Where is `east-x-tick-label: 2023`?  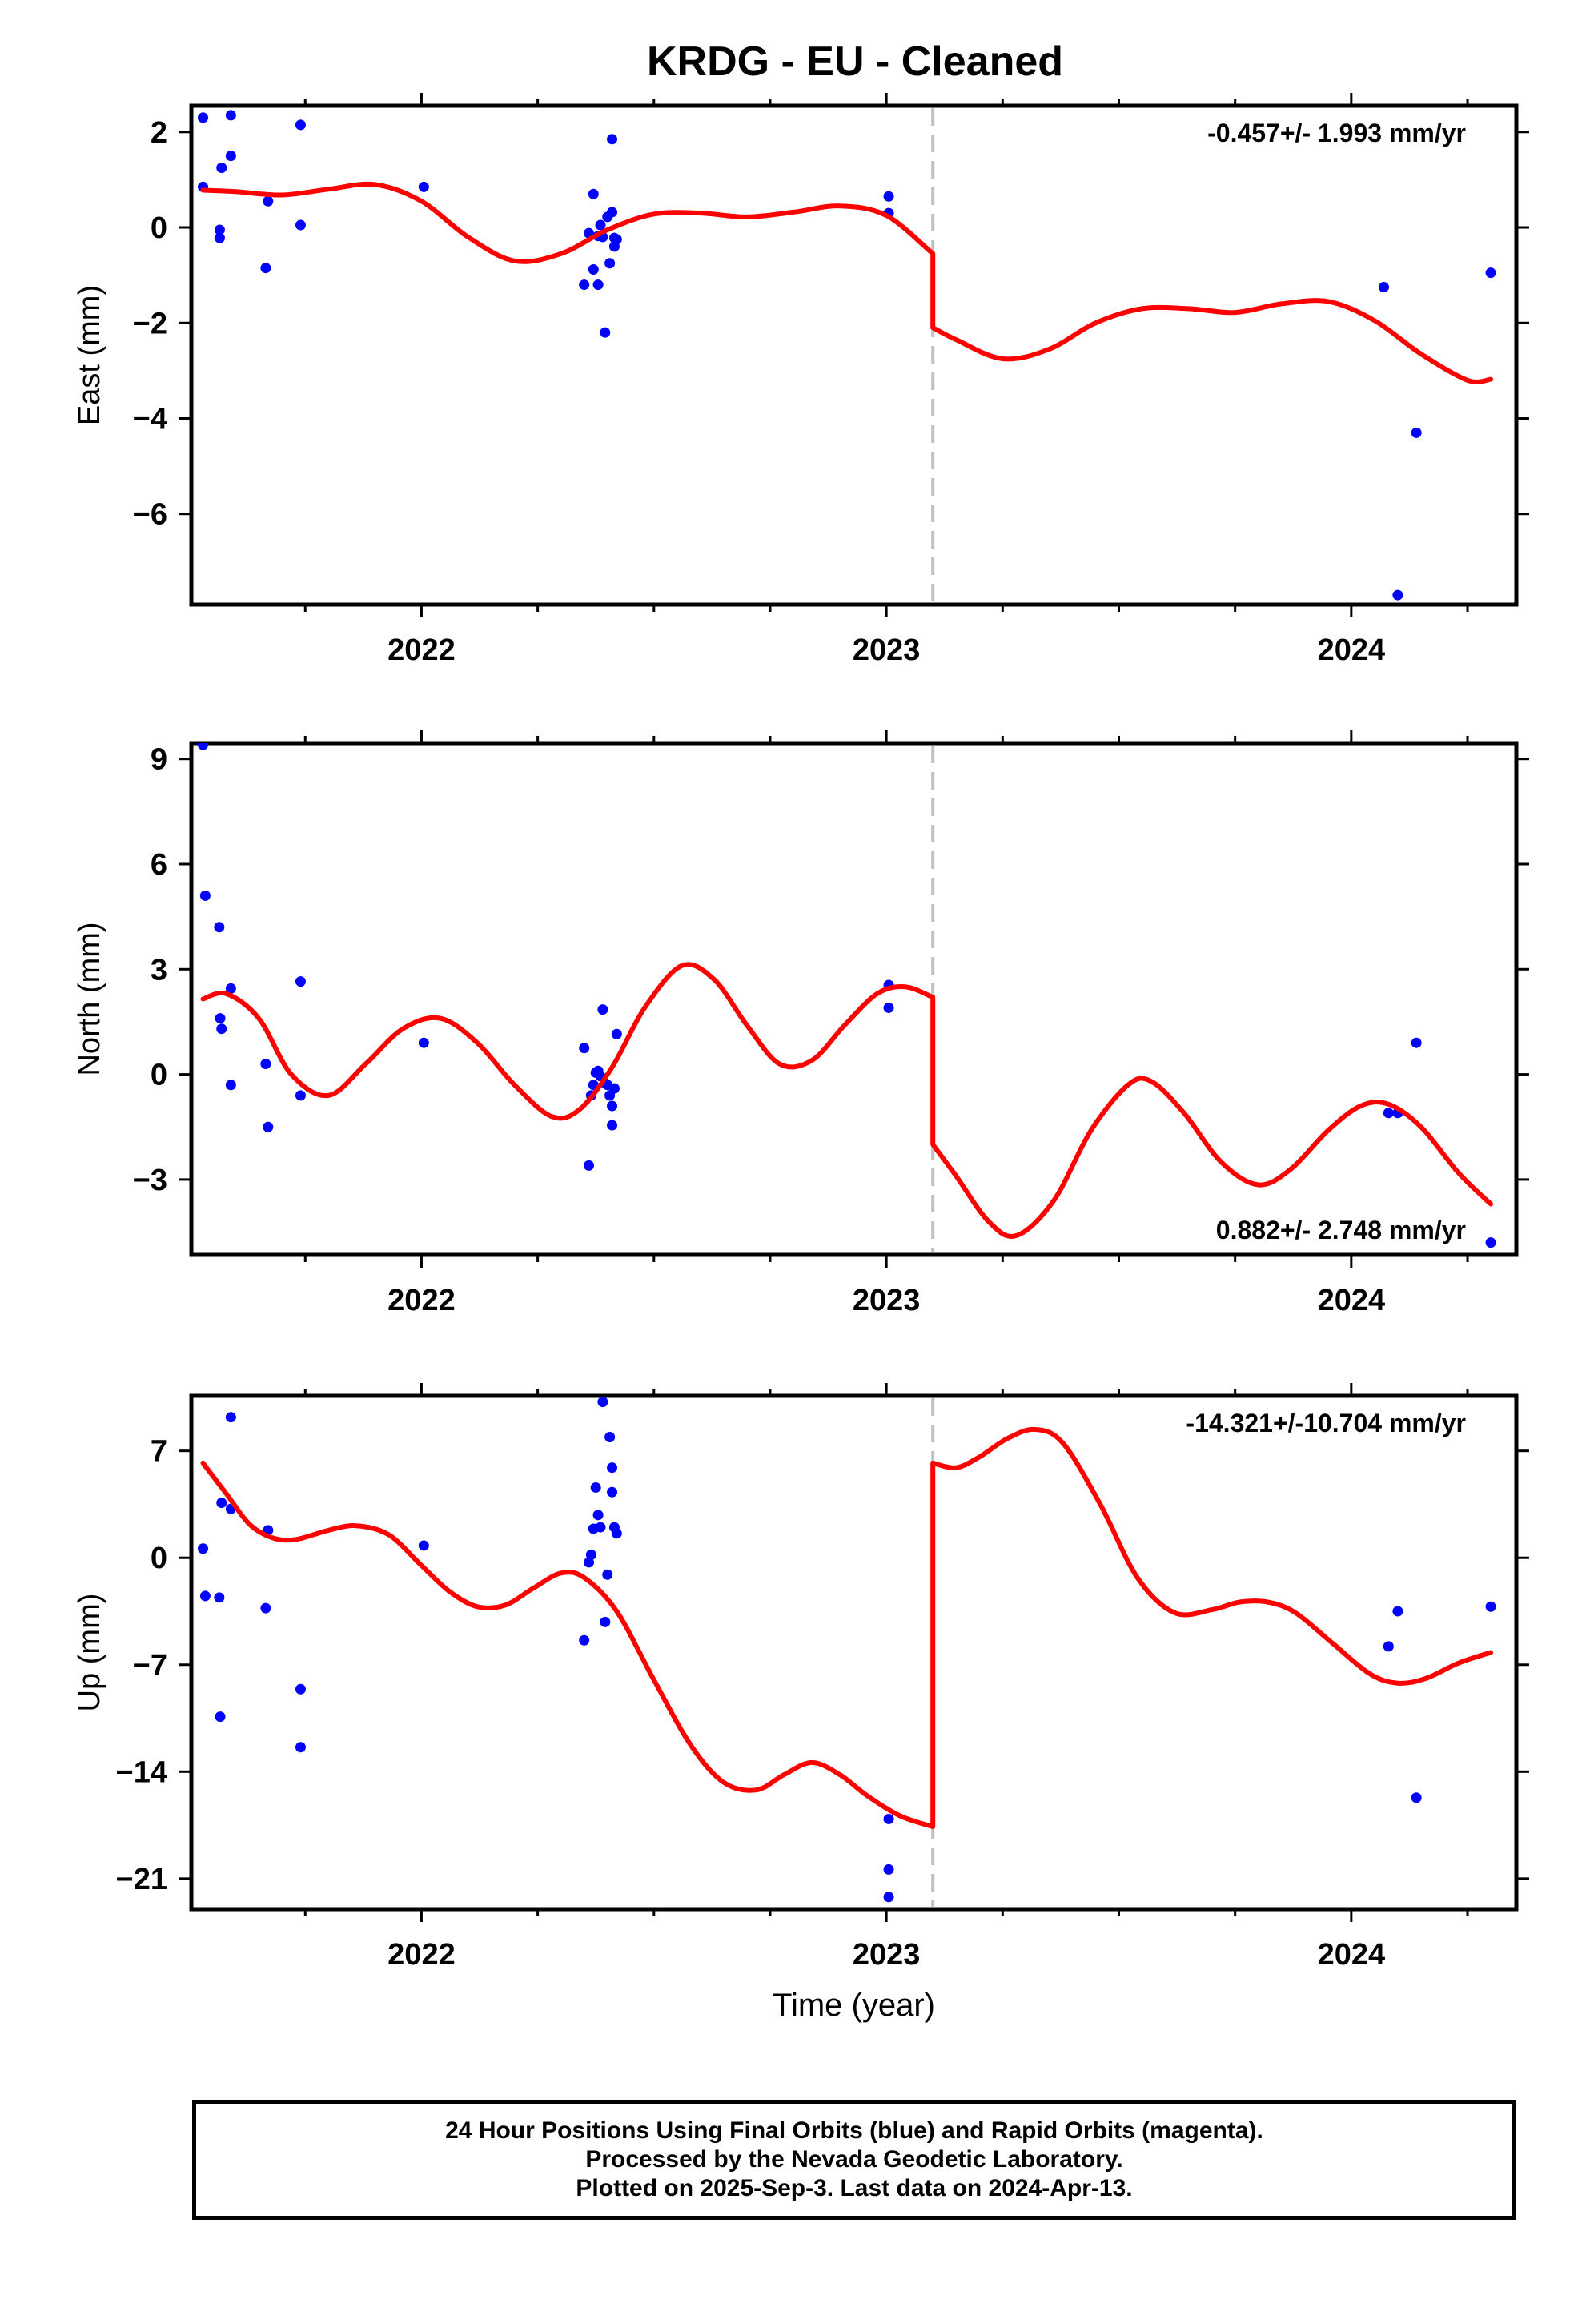
east-x-tick-label: 2023 is located at coordinates (887, 650).